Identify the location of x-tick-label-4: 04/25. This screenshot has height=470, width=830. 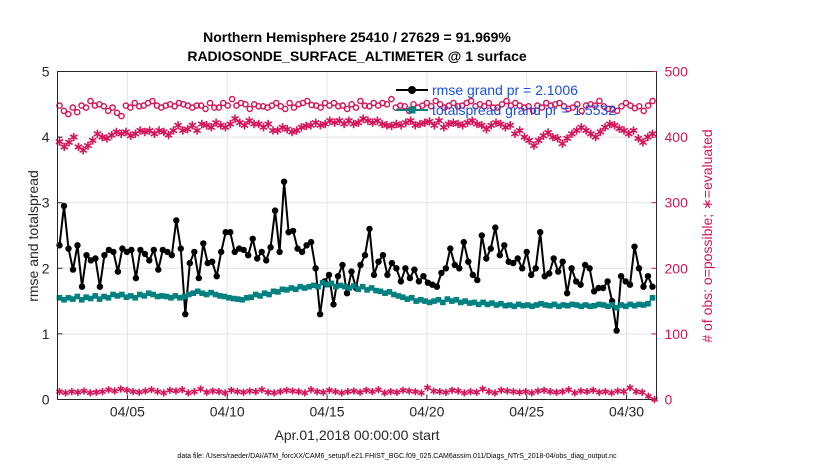
(526, 412).